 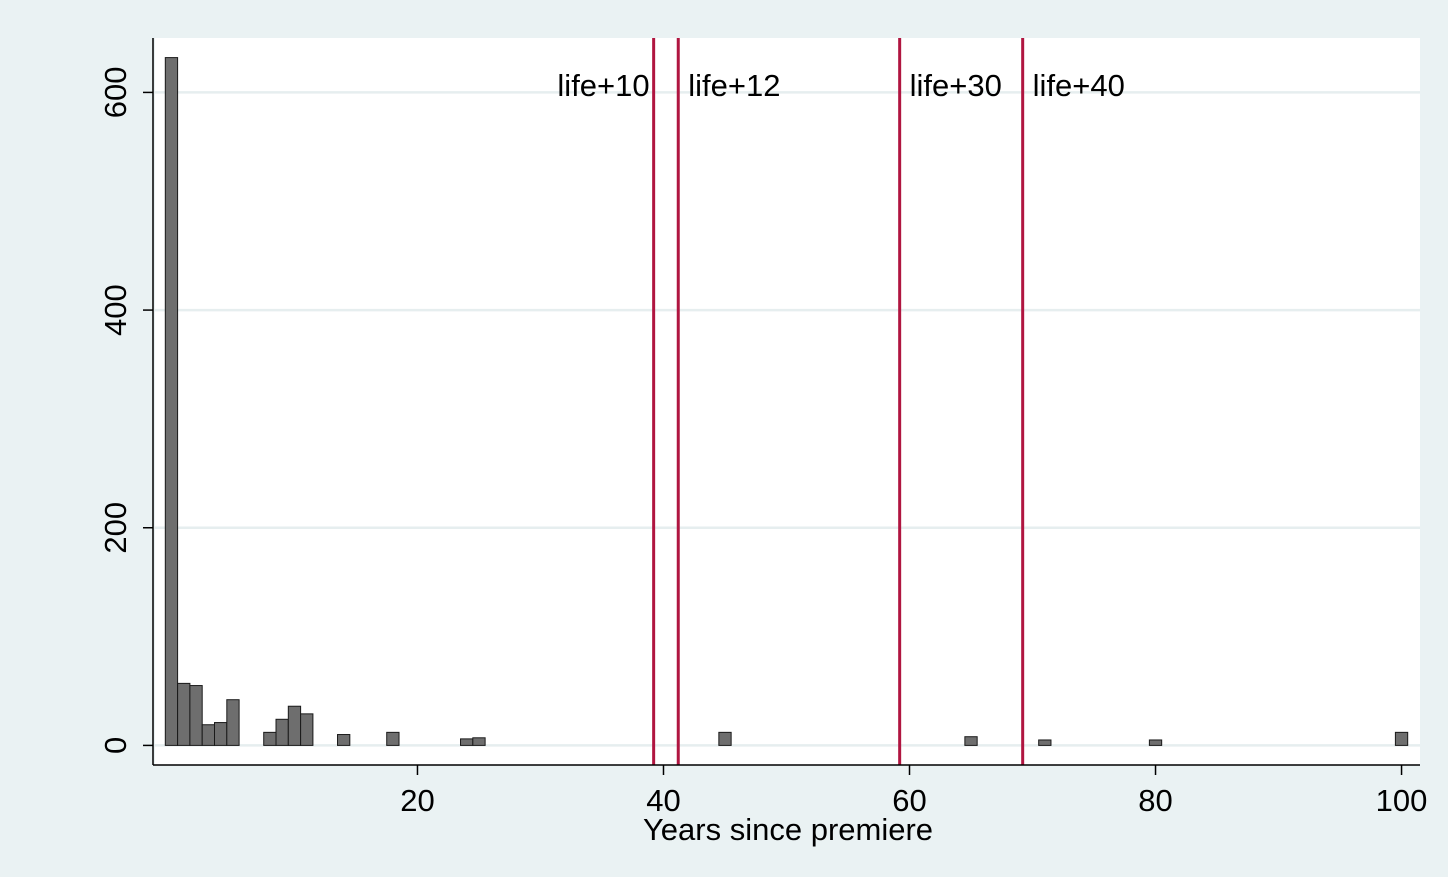 What do you see at coordinates (956, 85) in the screenshot?
I see `reference-label-life+30: life+30` at bounding box center [956, 85].